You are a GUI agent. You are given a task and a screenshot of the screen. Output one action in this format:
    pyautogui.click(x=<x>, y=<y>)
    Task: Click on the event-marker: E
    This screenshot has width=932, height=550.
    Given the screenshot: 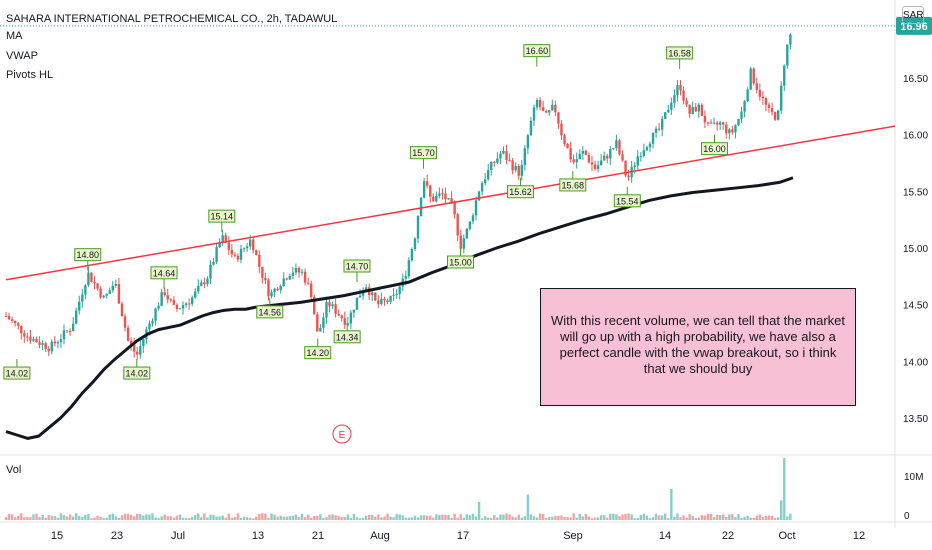 What is the action you would take?
    pyautogui.click(x=342, y=434)
    